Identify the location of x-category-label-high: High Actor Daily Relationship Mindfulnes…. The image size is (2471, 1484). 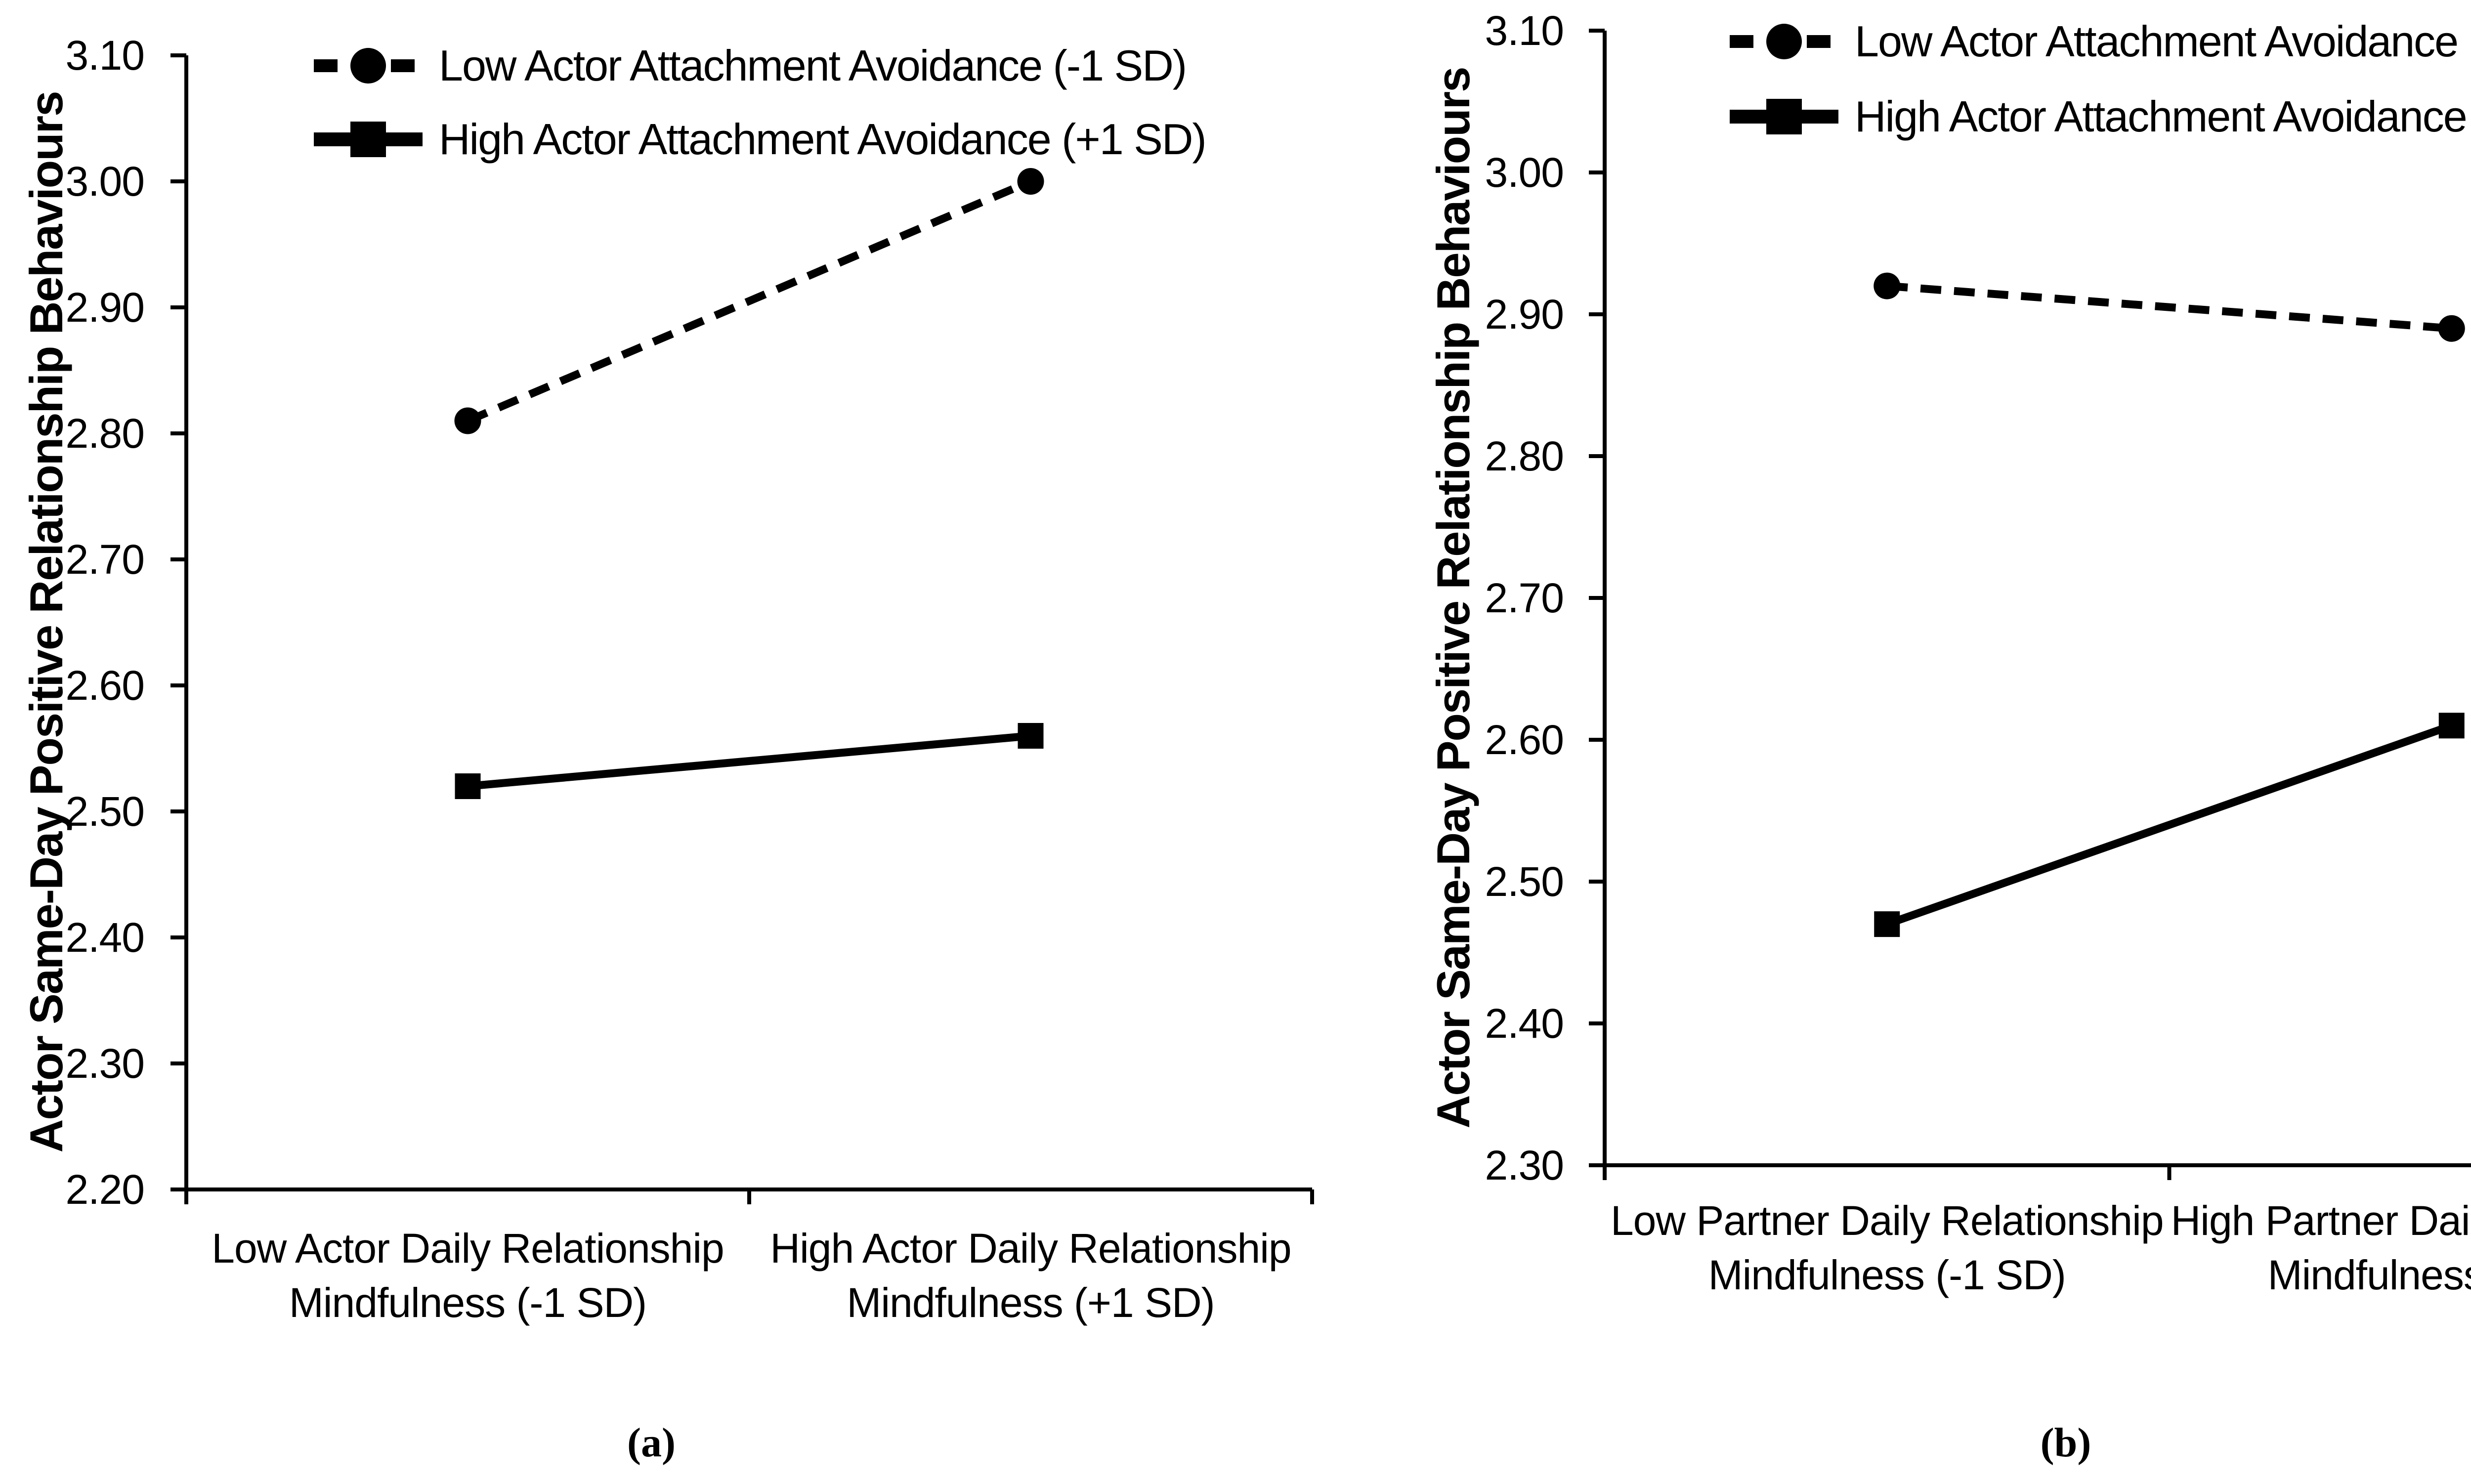
(1031, 1275).